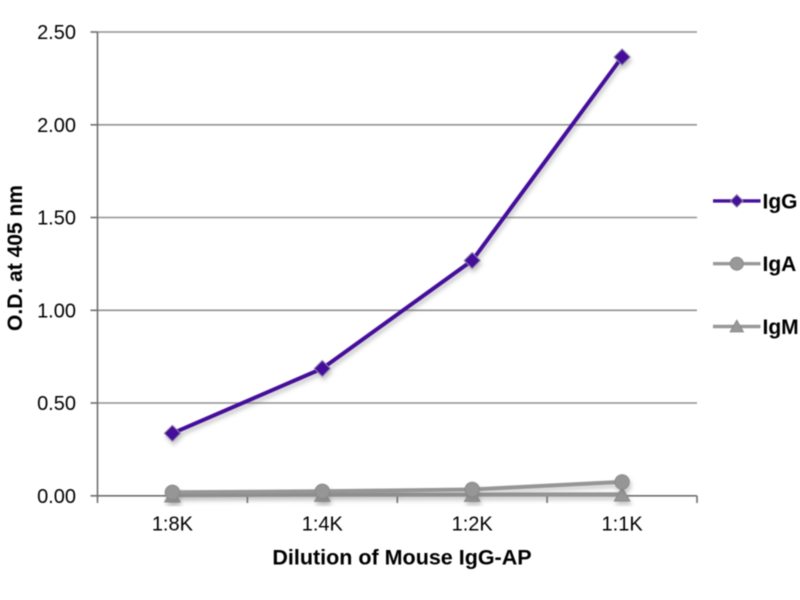 The image size is (800, 600). What do you see at coordinates (780, 264) in the screenshot?
I see `svg-text: IgA` at bounding box center [780, 264].